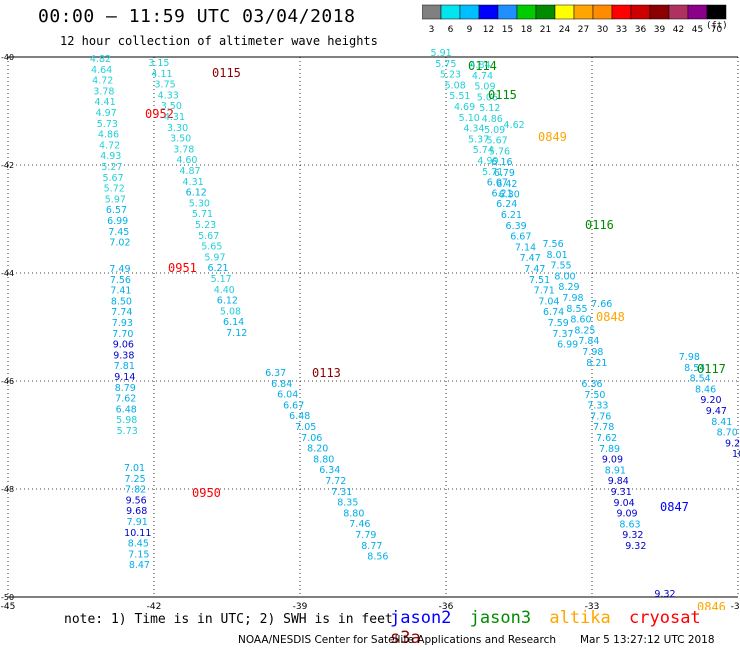 This screenshot has width=740, height=650. I want to click on y-tick-label: -46, so click(7, 381).